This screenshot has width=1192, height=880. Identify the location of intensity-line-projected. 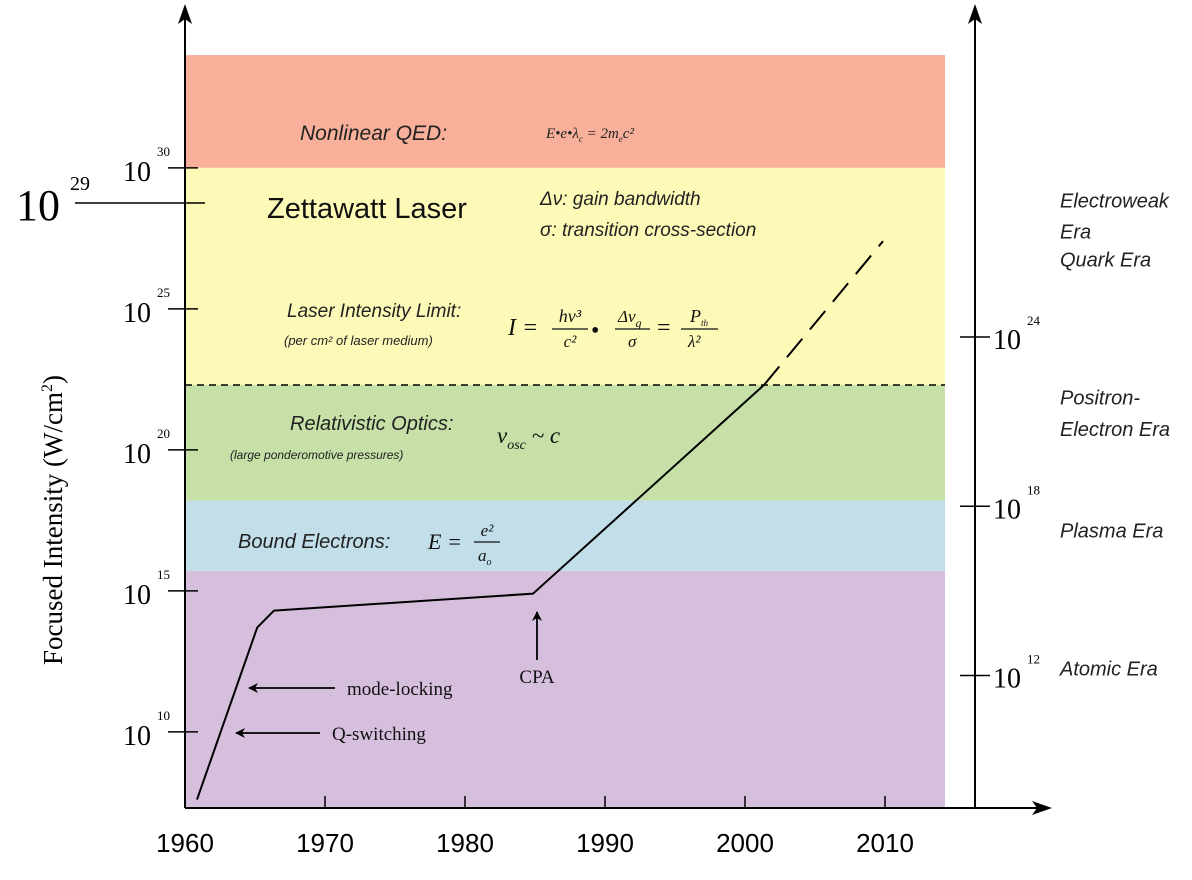
(823, 313).